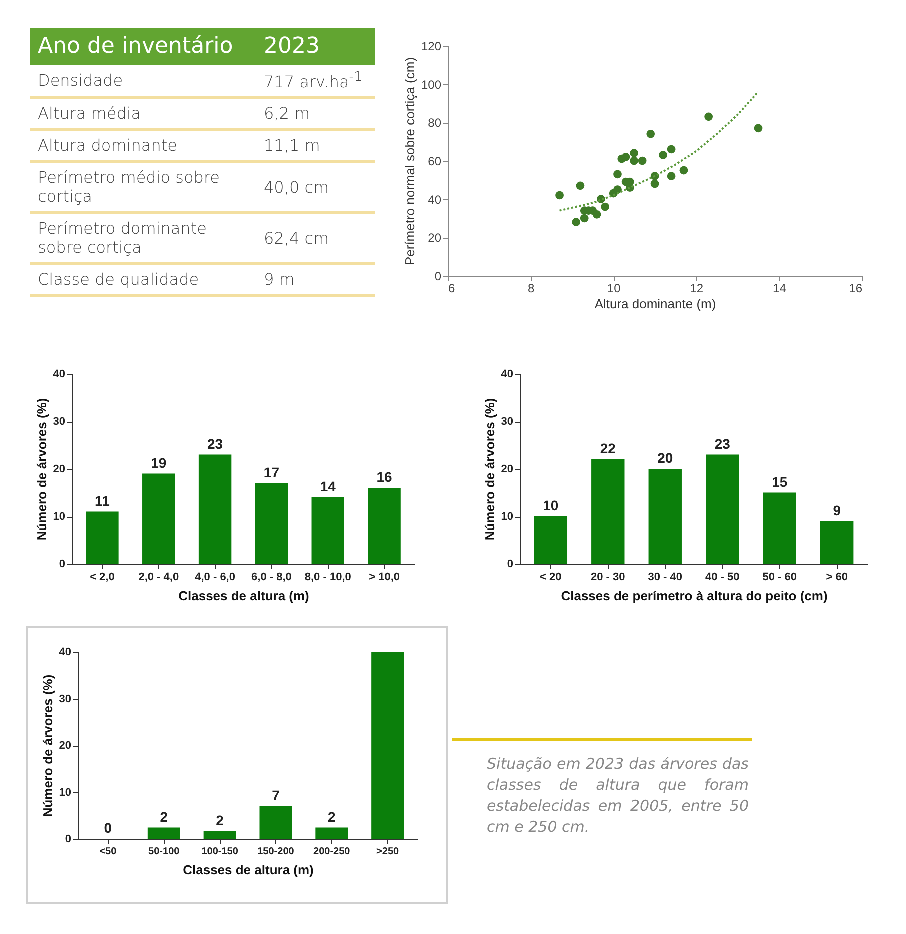 Image resolution: width=906 pixels, height=934 pixels. Describe the element at coordinates (143, 238) in the screenshot. I see `text: Perímetro dominante sobre cortiça` at that location.